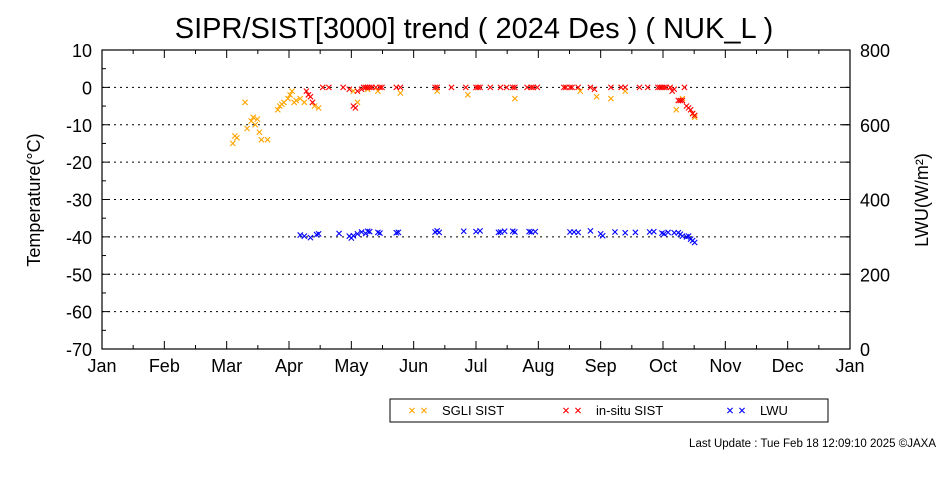  Describe the element at coordinates (725, 366) in the screenshot. I see `x-tick-label: Nov` at that location.